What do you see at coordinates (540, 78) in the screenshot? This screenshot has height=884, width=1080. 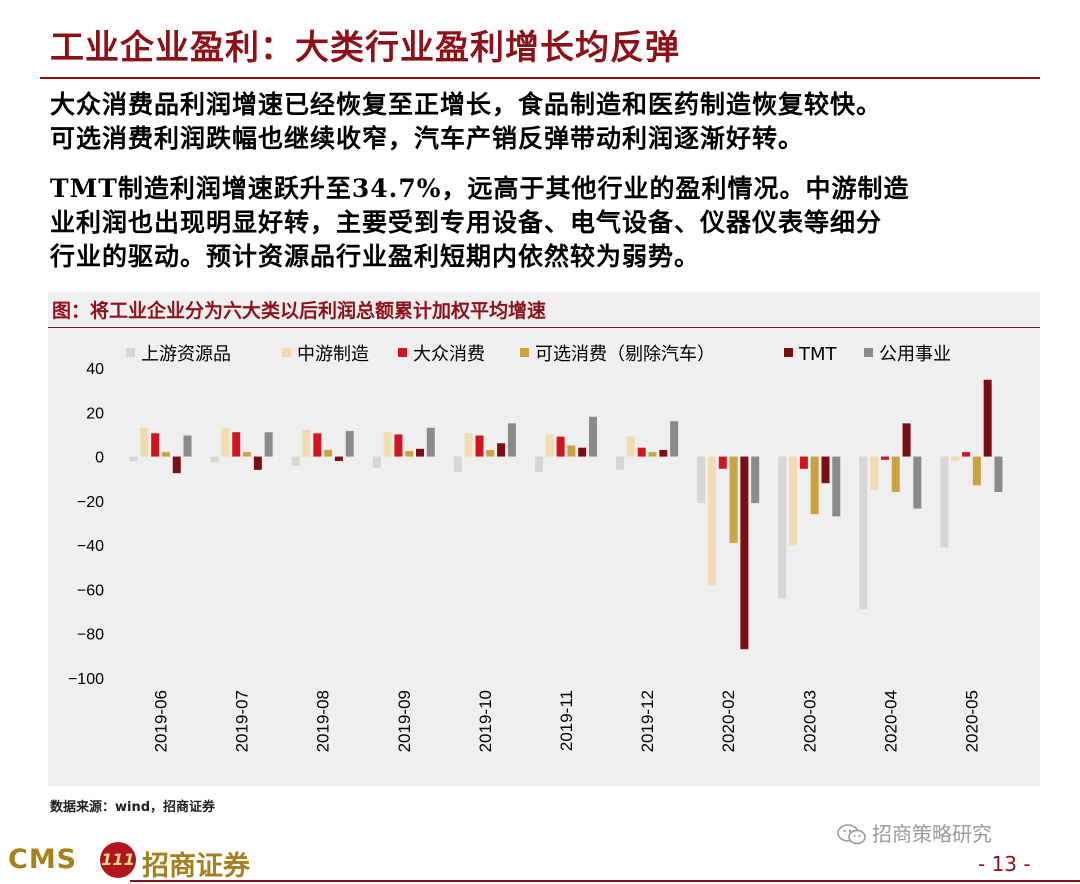 I see `title-divider` at bounding box center [540, 78].